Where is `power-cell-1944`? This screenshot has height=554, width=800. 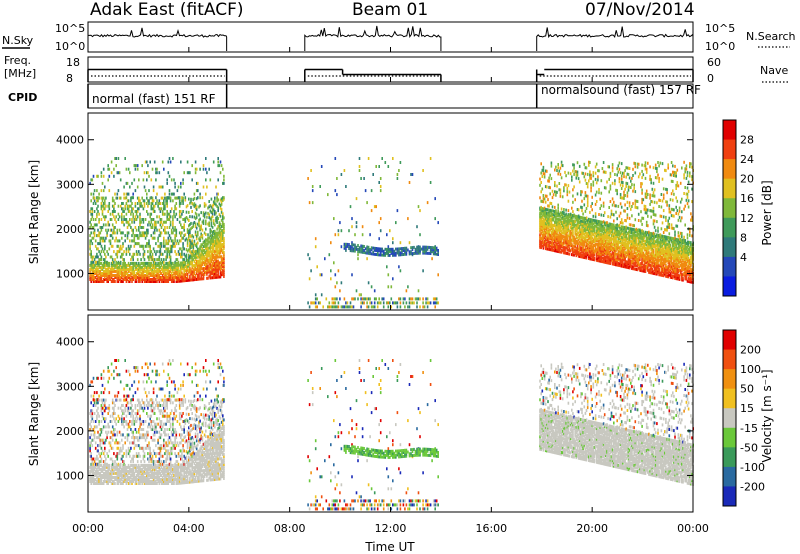 power-cell-1944 is located at coordinates (208, 278).